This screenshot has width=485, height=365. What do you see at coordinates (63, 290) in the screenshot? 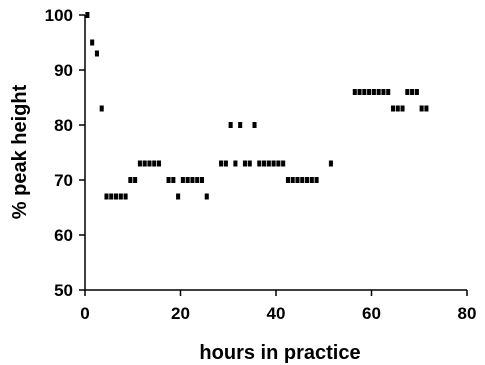
I see `y-tick-label: 50` at bounding box center [63, 290].